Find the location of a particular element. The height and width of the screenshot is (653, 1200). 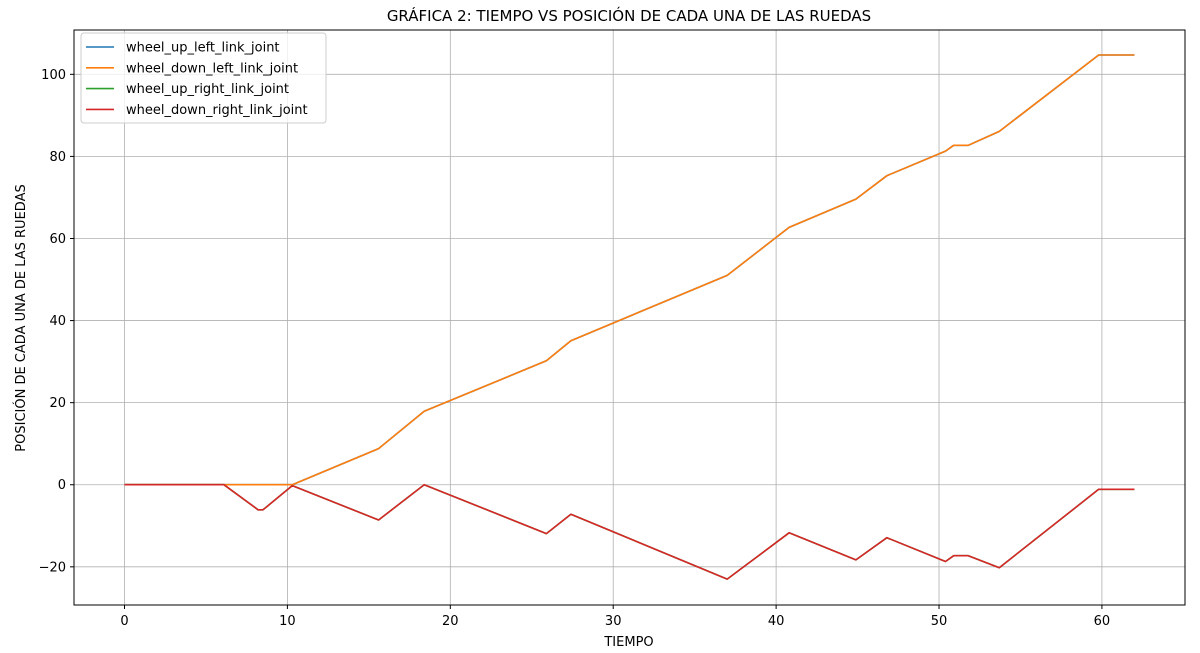

x-tick-label: 20 is located at coordinates (450, 621).